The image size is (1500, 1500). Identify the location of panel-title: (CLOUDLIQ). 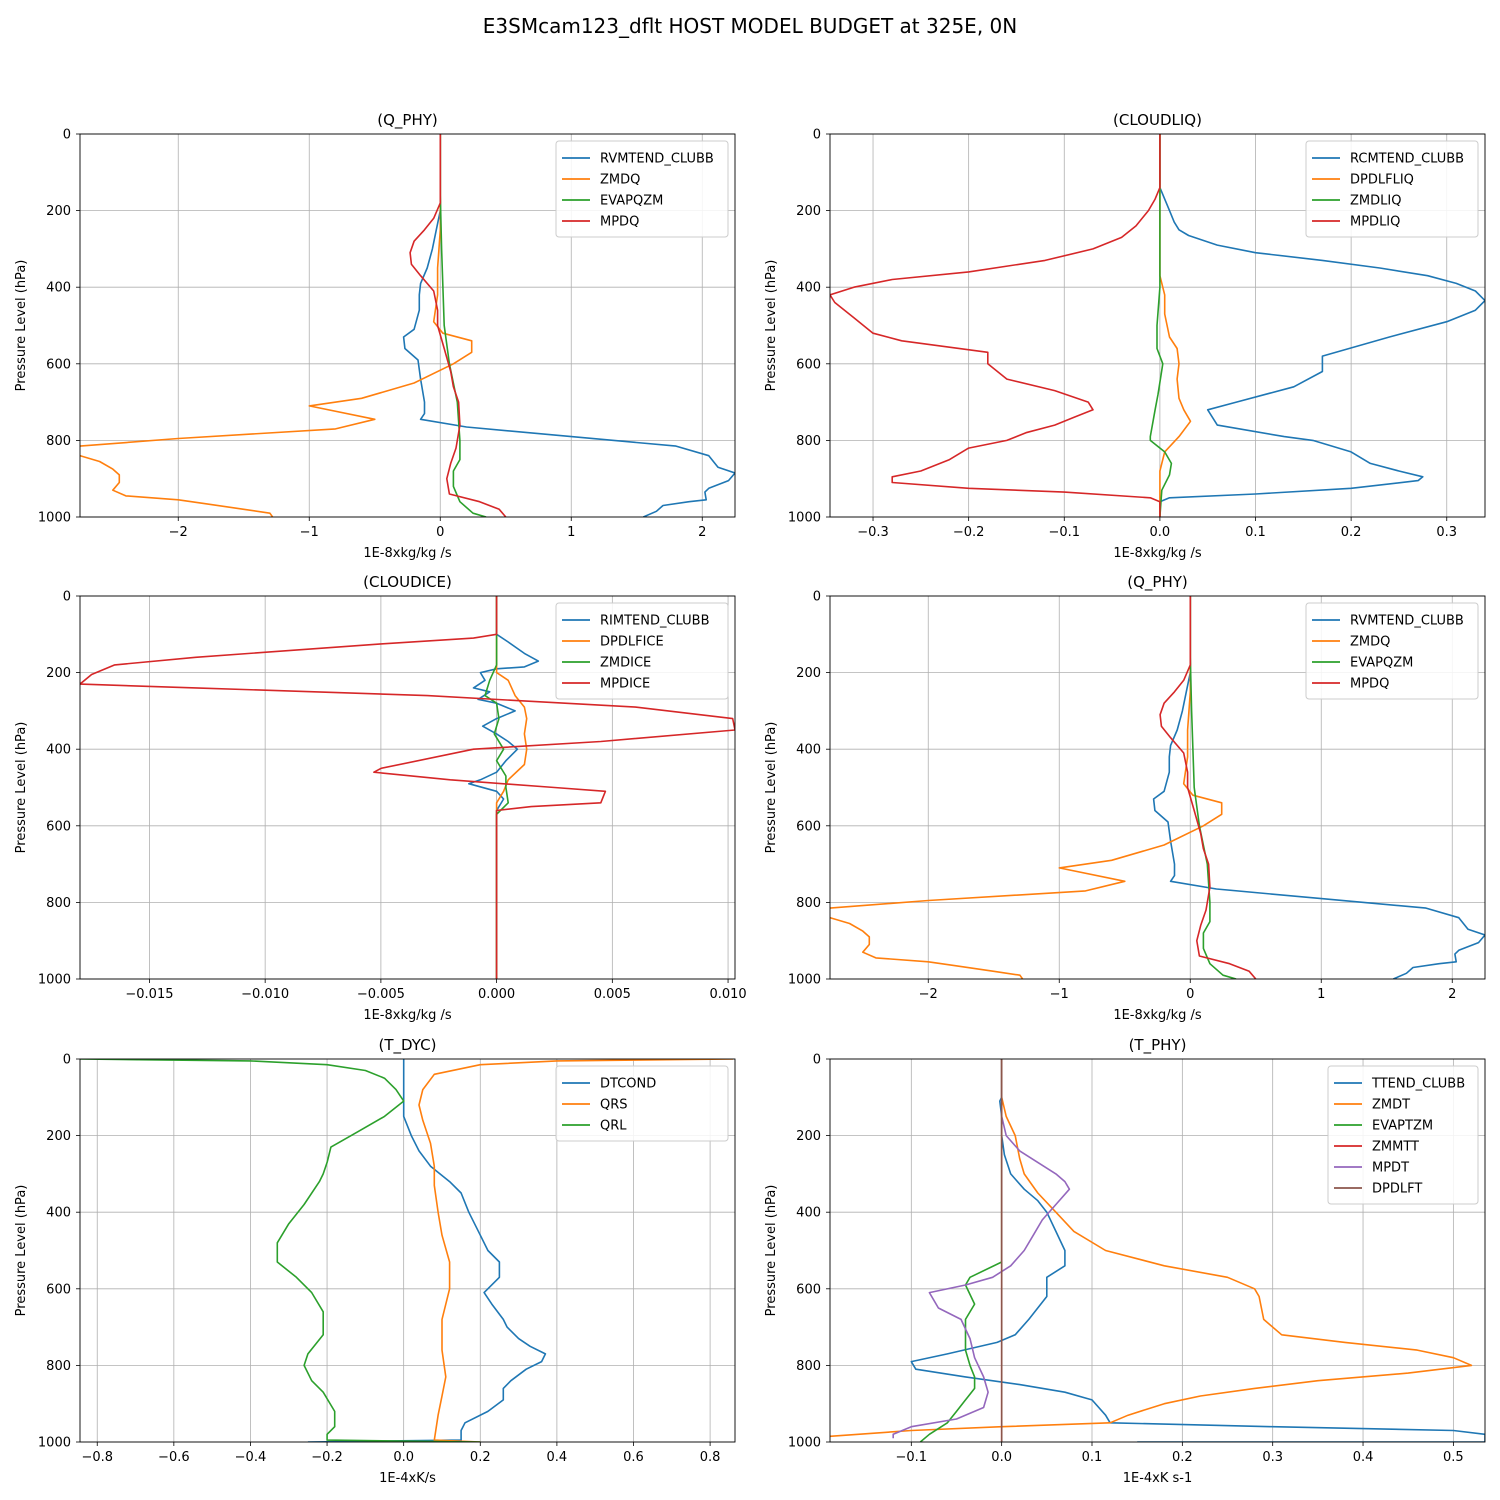
(1157, 120).